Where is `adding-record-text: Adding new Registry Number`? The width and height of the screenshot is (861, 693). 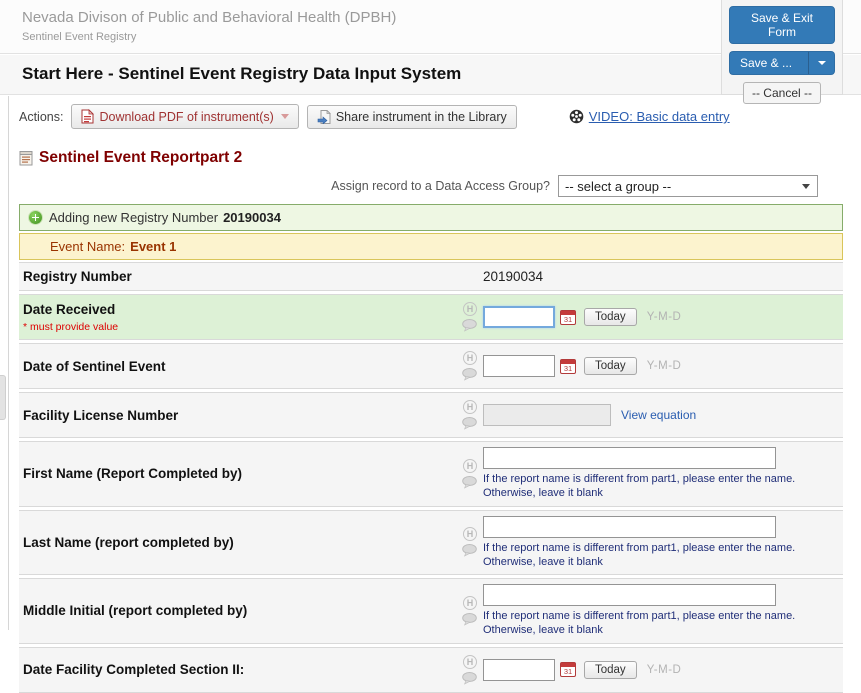
adding-record-text: Adding new Registry Number is located at coordinates (134, 217).